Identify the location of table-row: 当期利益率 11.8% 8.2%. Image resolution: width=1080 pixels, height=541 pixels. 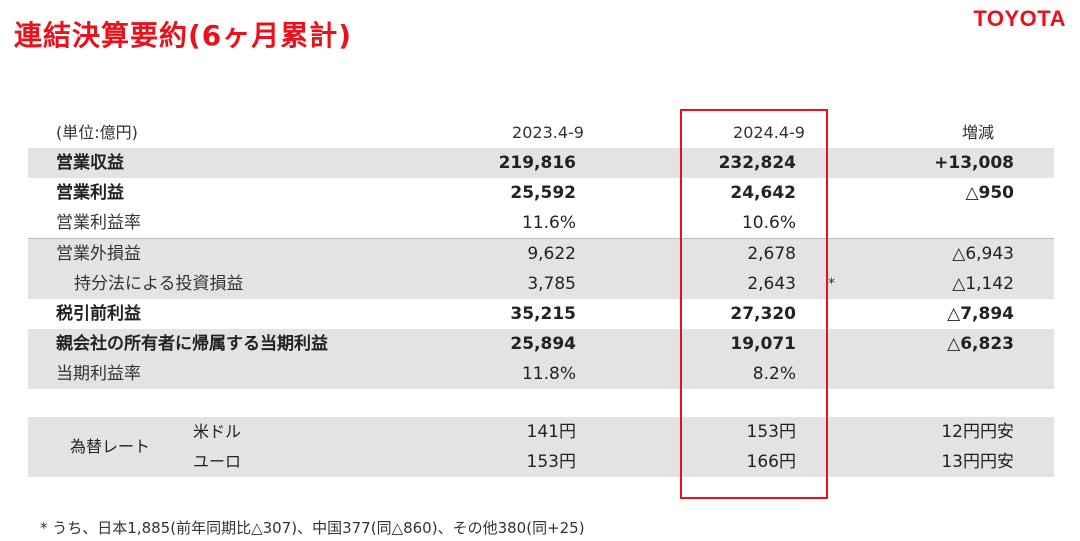
(541, 374).